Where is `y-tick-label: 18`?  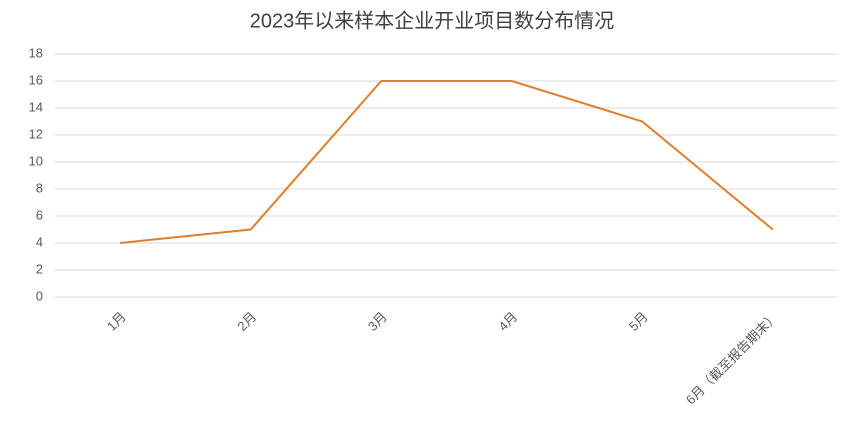 y-tick-label: 18 is located at coordinates (36, 52).